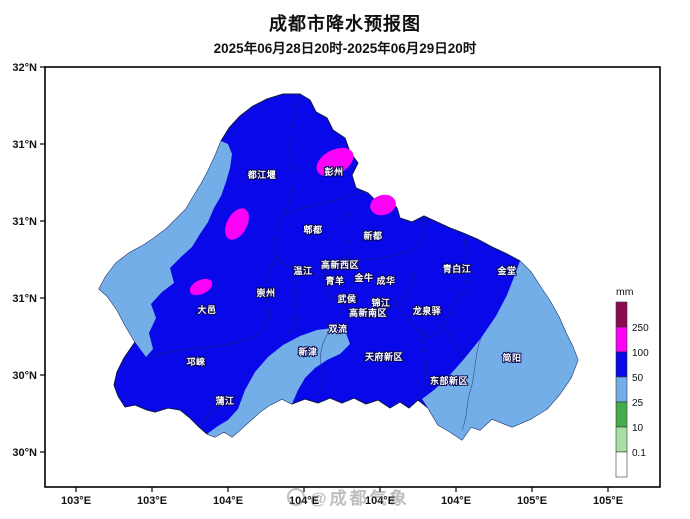 The width and height of the screenshot is (690, 519). What do you see at coordinates (24, 68) in the screenshot?
I see `y-tick-label: 32°N` at bounding box center [24, 68].